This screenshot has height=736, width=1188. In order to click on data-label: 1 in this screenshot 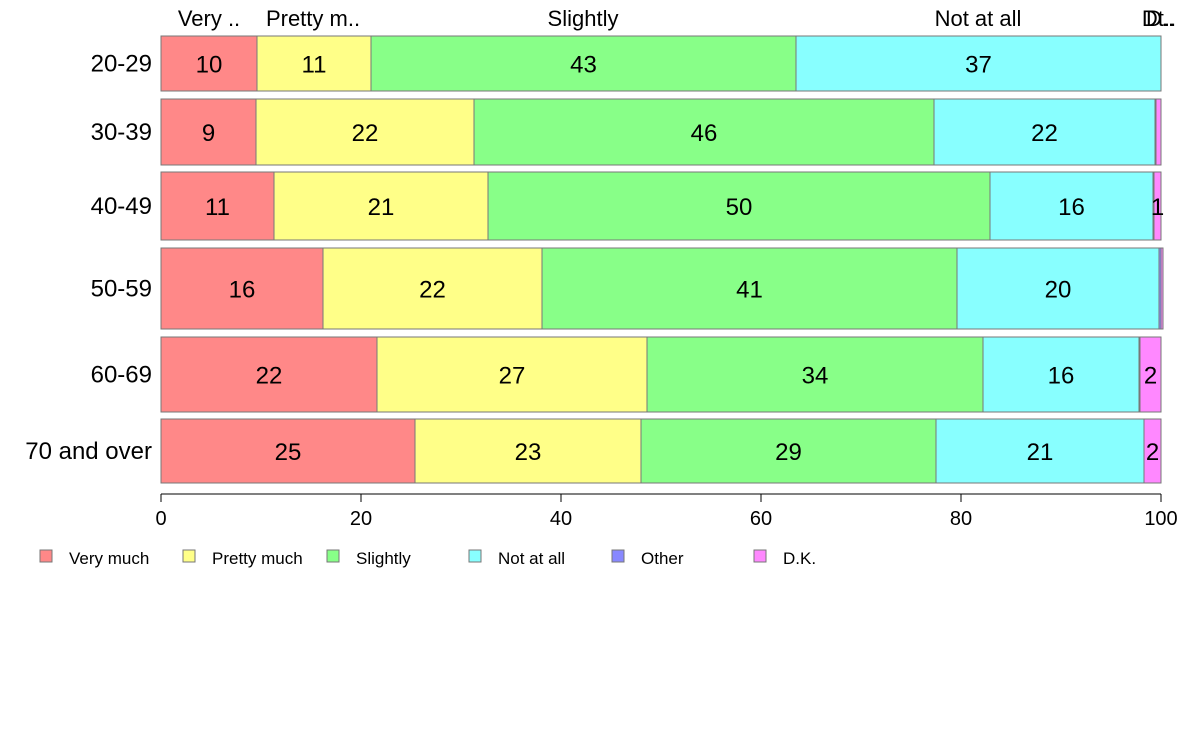, I will do `click(1157, 207)`.